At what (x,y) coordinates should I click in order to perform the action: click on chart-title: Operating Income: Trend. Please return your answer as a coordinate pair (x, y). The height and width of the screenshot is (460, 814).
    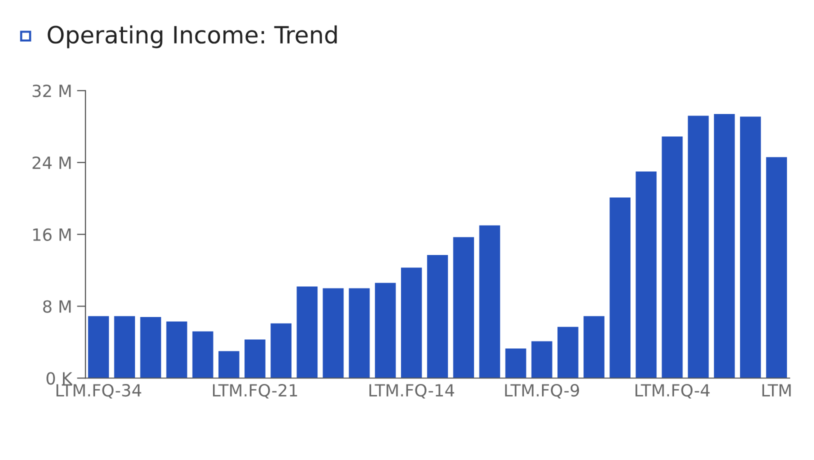
    Looking at the image, I should click on (192, 36).